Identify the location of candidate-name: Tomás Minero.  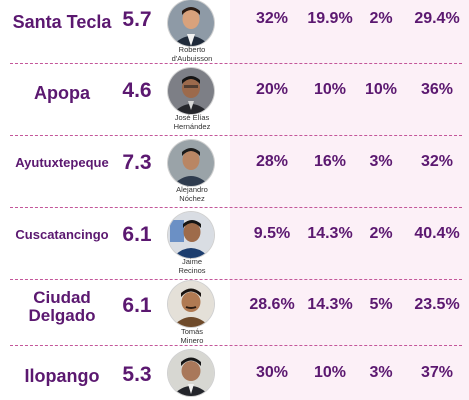
(192, 336).